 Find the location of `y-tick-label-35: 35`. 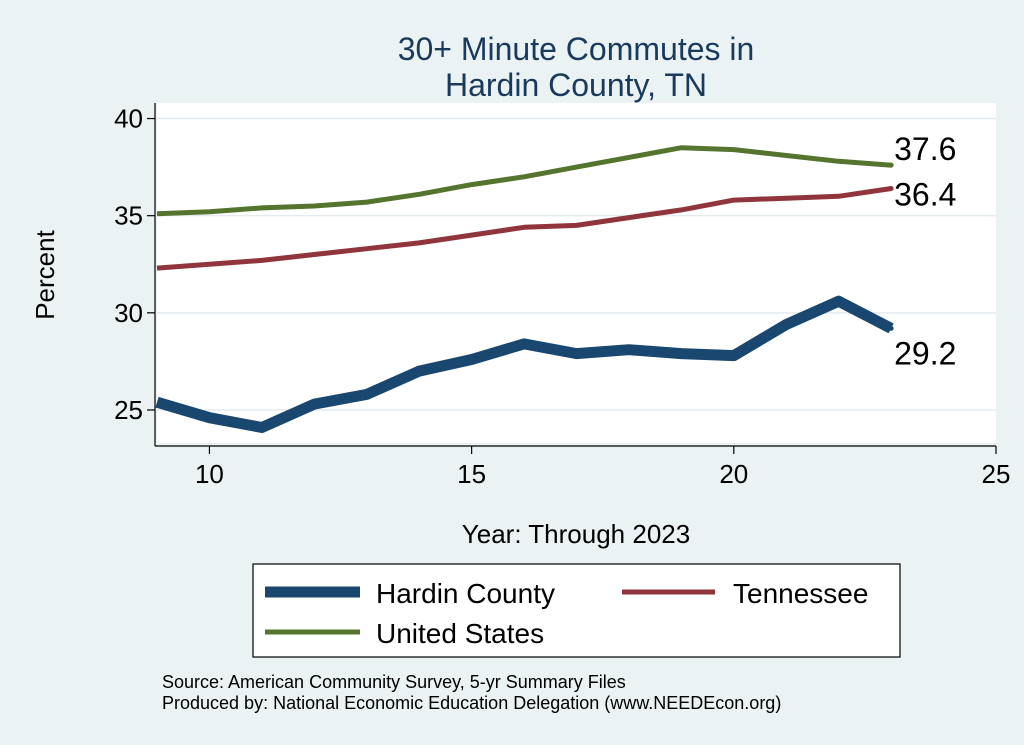

y-tick-label-35: 35 is located at coordinates (128, 216).